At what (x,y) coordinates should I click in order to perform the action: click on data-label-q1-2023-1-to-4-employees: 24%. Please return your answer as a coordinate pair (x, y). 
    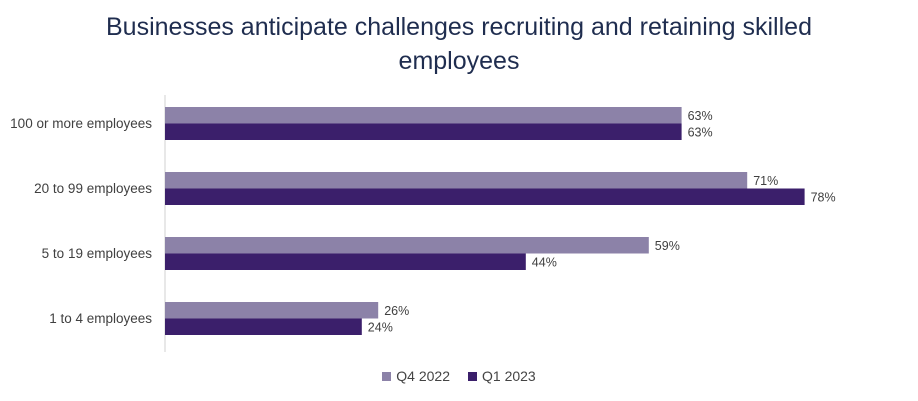
    Looking at the image, I should click on (380, 327).